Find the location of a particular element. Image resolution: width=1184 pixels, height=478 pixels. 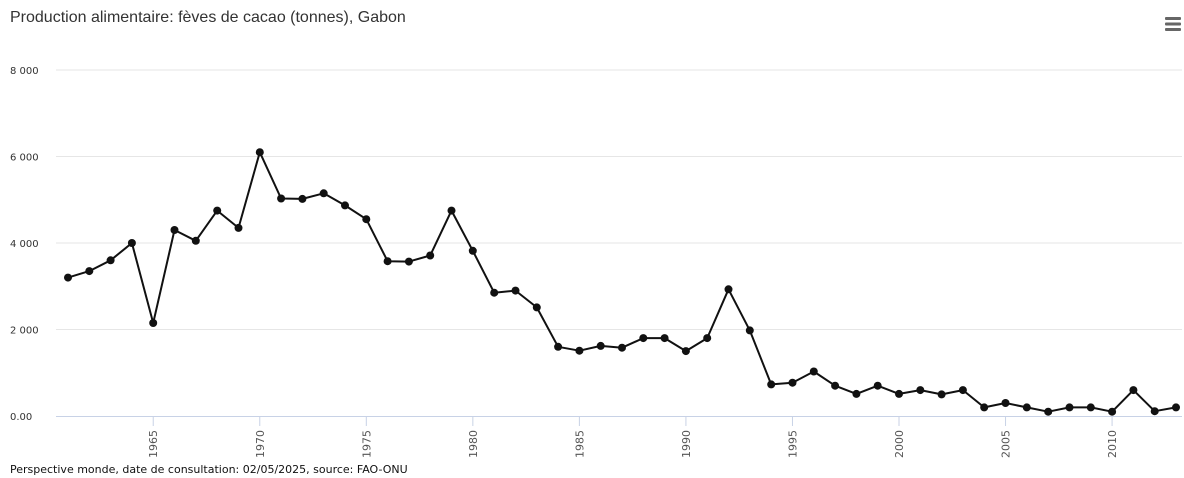

y-tick-label: 0.00 is located at coordinates (21, 417).